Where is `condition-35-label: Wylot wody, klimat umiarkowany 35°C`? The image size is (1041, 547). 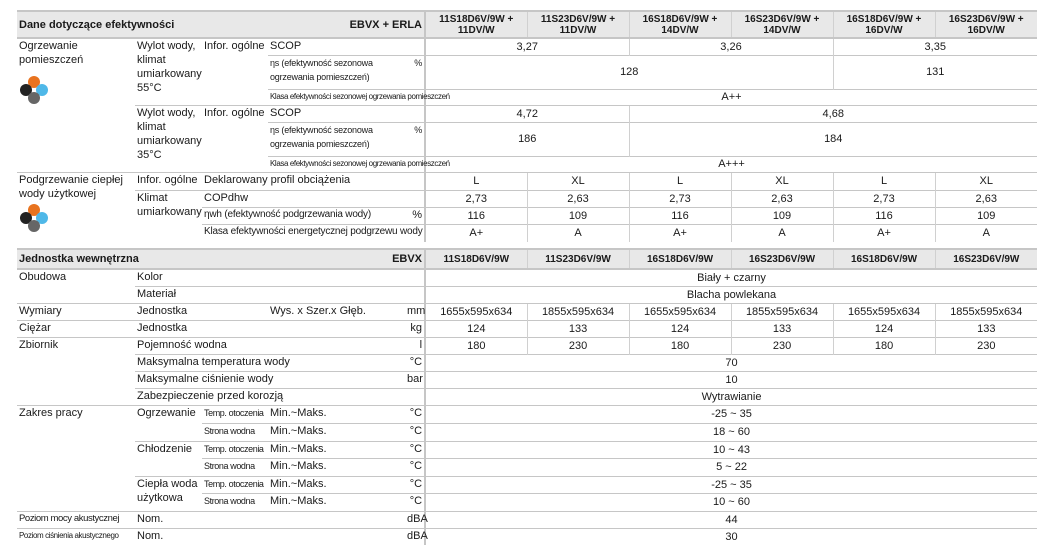
condition-35-label: Wylot wody, klimat umiarkowany 35°C is located at coordinates (168, 138).